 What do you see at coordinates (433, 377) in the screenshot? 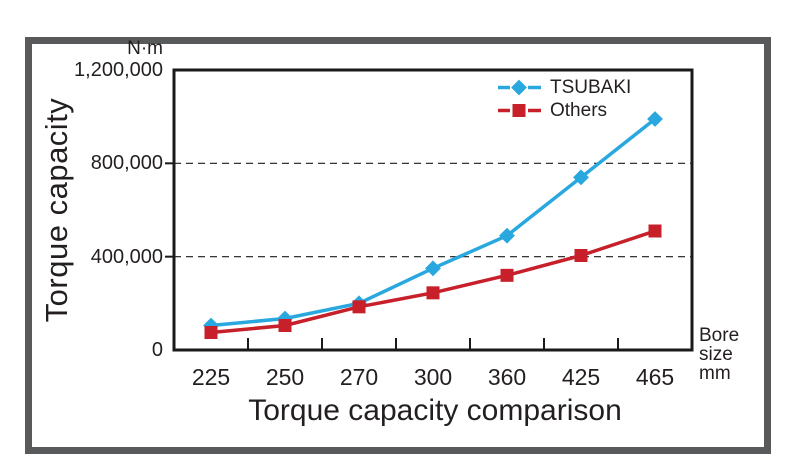
I see `x-tick-label: 300` at bounding box center [433, 377].